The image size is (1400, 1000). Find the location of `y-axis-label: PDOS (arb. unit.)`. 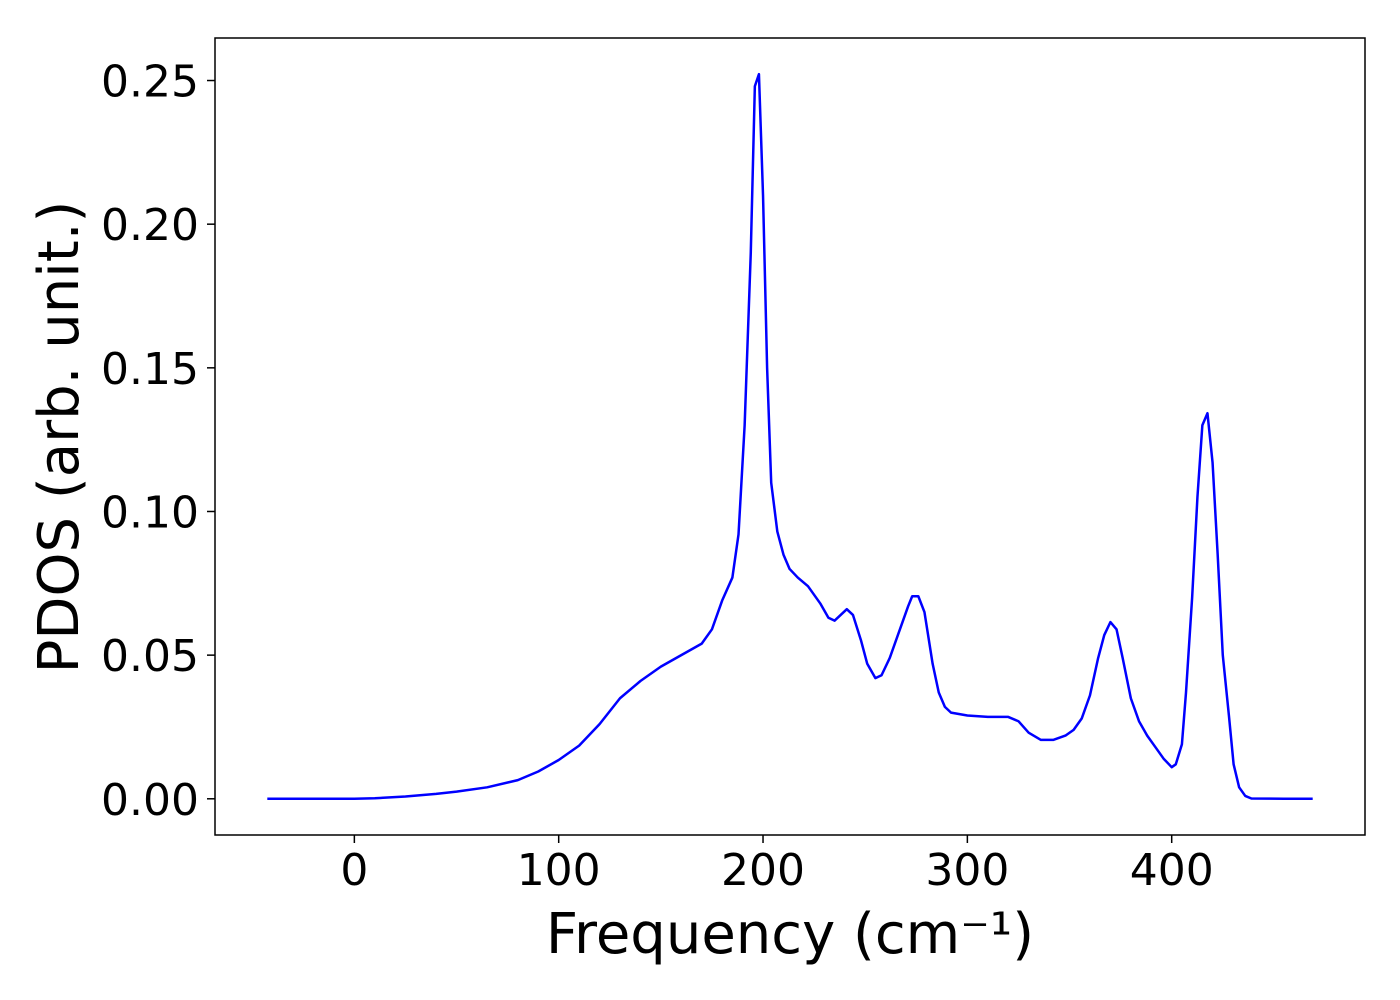

y-axis-label: PDOS (arb. unit.) is located at coordinates (59, 437).